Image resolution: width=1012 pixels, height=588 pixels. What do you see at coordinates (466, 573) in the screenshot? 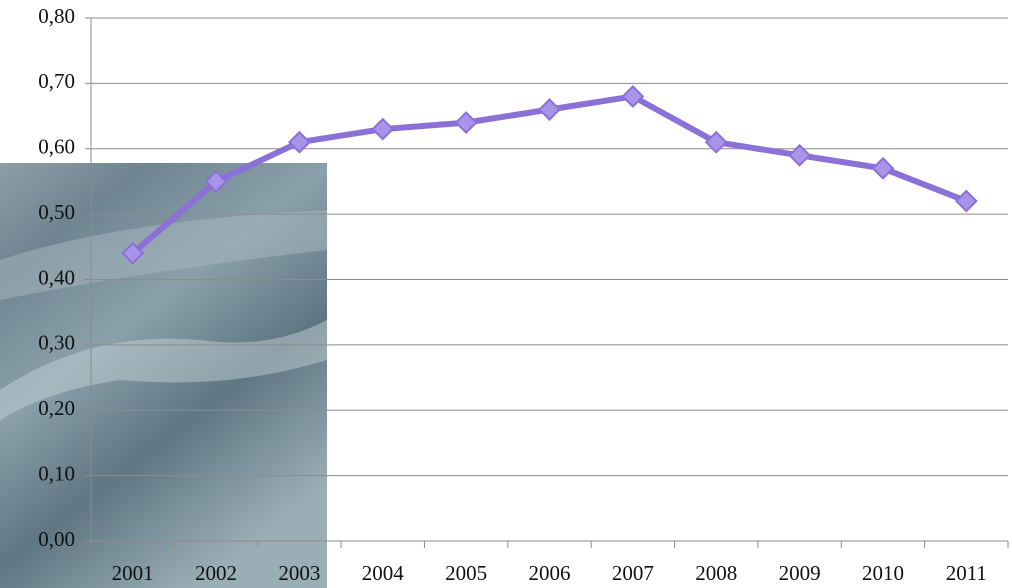
I see `x-tick-label: 2005` at bounding box center [466, 573].